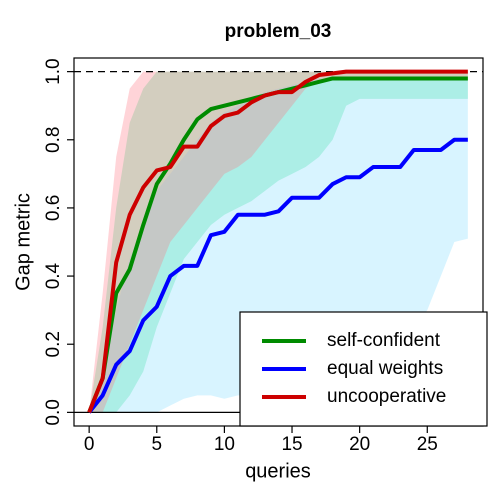 The height and width of the screenshot is (500, 500). What do you see at coordinates (291, 444) in the screenshot?
I see `x-tick-label: 15` at bounding box center [291, 444].